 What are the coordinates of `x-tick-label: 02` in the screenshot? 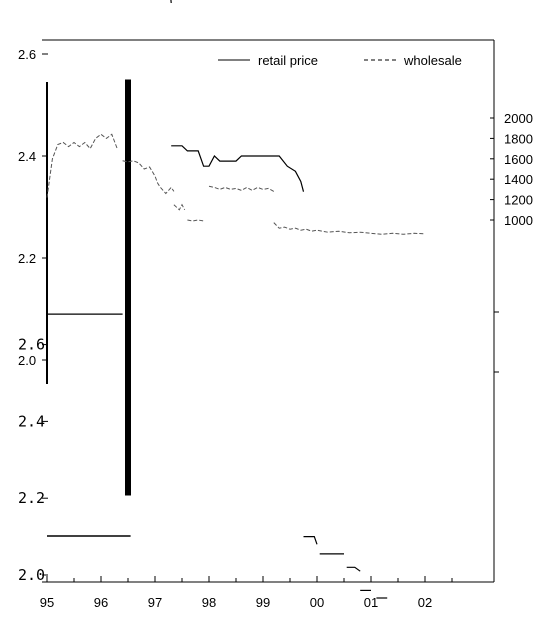 It's located at (425, 602).